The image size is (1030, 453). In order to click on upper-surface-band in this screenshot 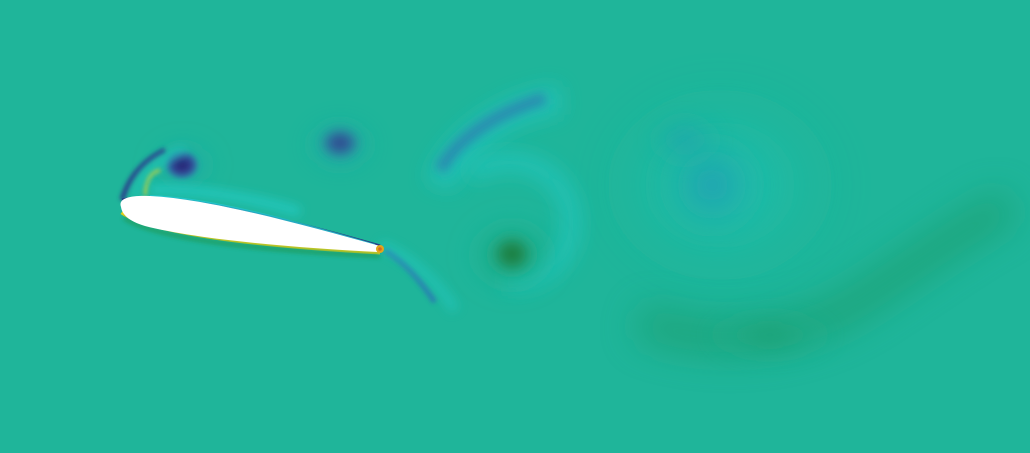, I will do `click(225, 200)`.